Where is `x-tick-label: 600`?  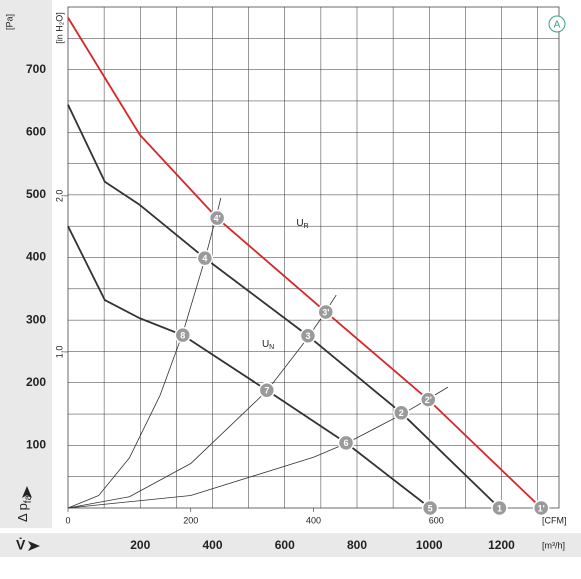
x-tick-label: 600 is located at coordinates (436, 520).